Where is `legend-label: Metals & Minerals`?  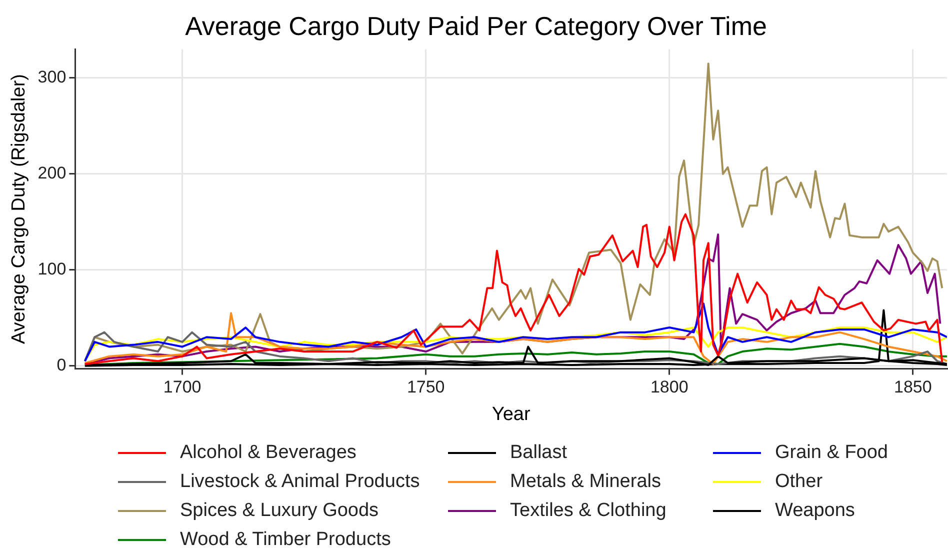 legend-label: Metals & Minerals is located at coordinates (585, 481).